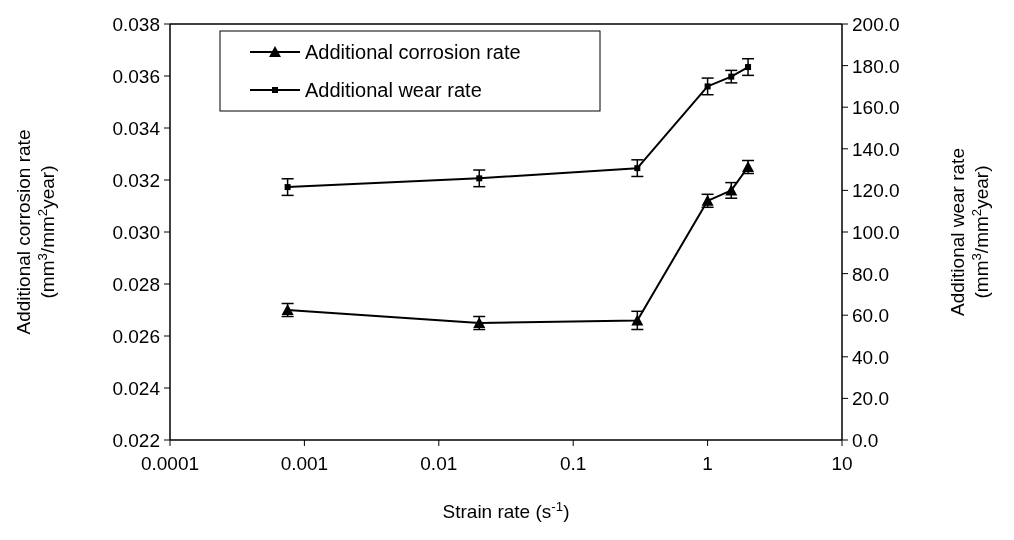 The height and width of the screenshot is (540, 1014). What do you see at coordinates (876, 191) in the screenshot?
I see `y2-tick-label: 120.0` at bounding box center [876, 191].